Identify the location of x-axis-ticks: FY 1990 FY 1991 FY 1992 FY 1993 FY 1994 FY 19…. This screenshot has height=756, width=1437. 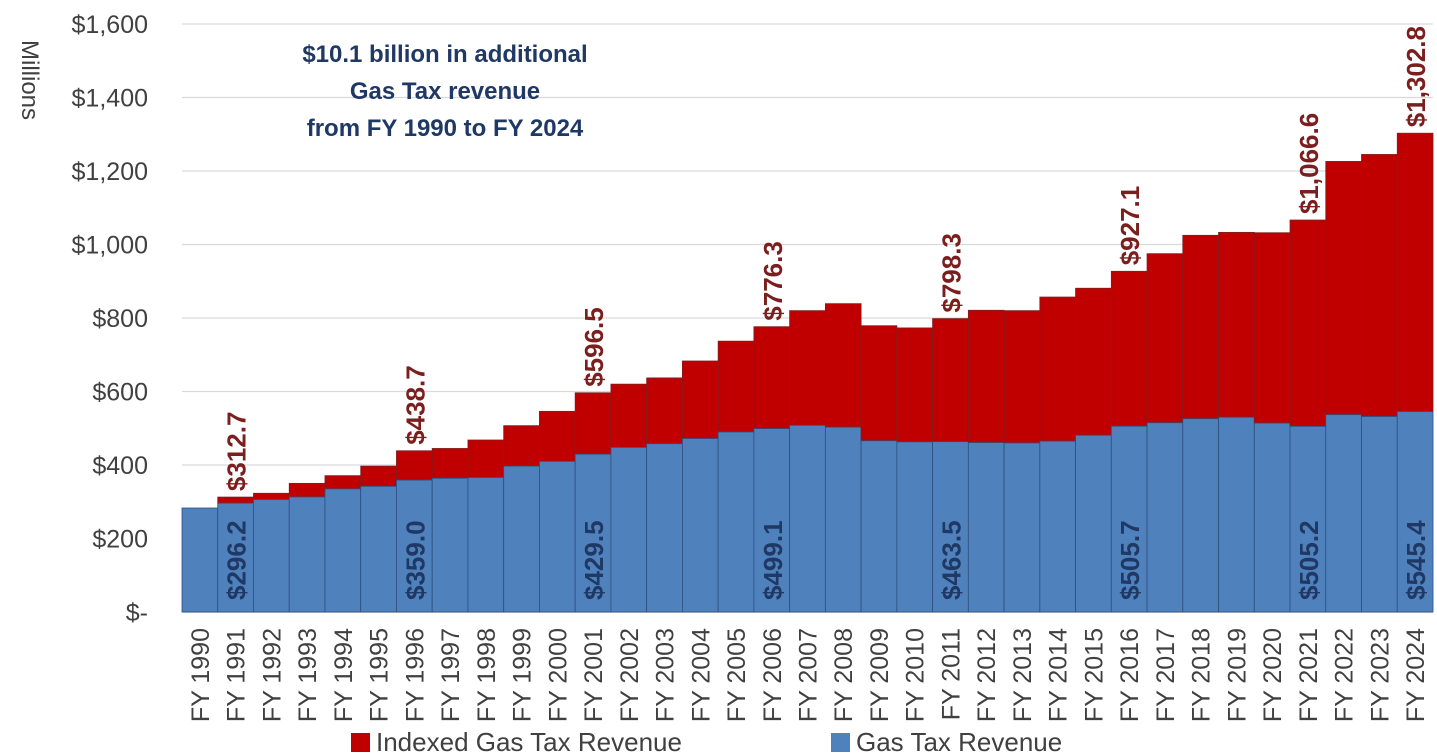
(808, 675).